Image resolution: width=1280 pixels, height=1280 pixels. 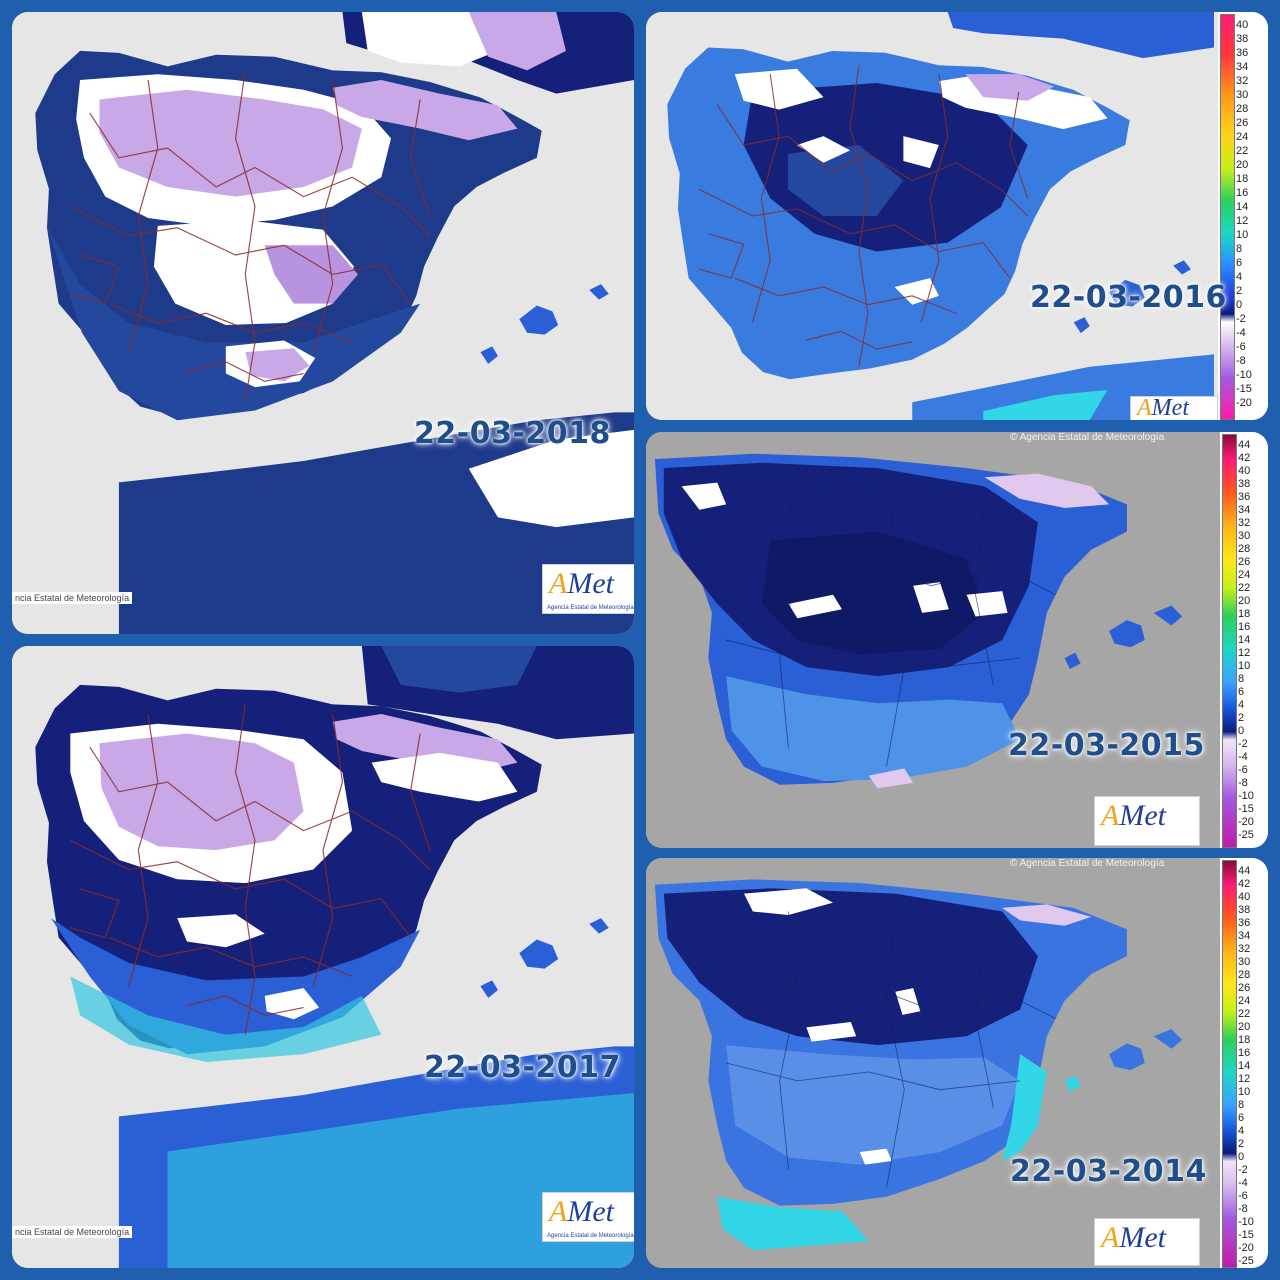 I want to click on agency-credit-text: ncia Estatal de Meteorología, so click(x=72, y=1232).